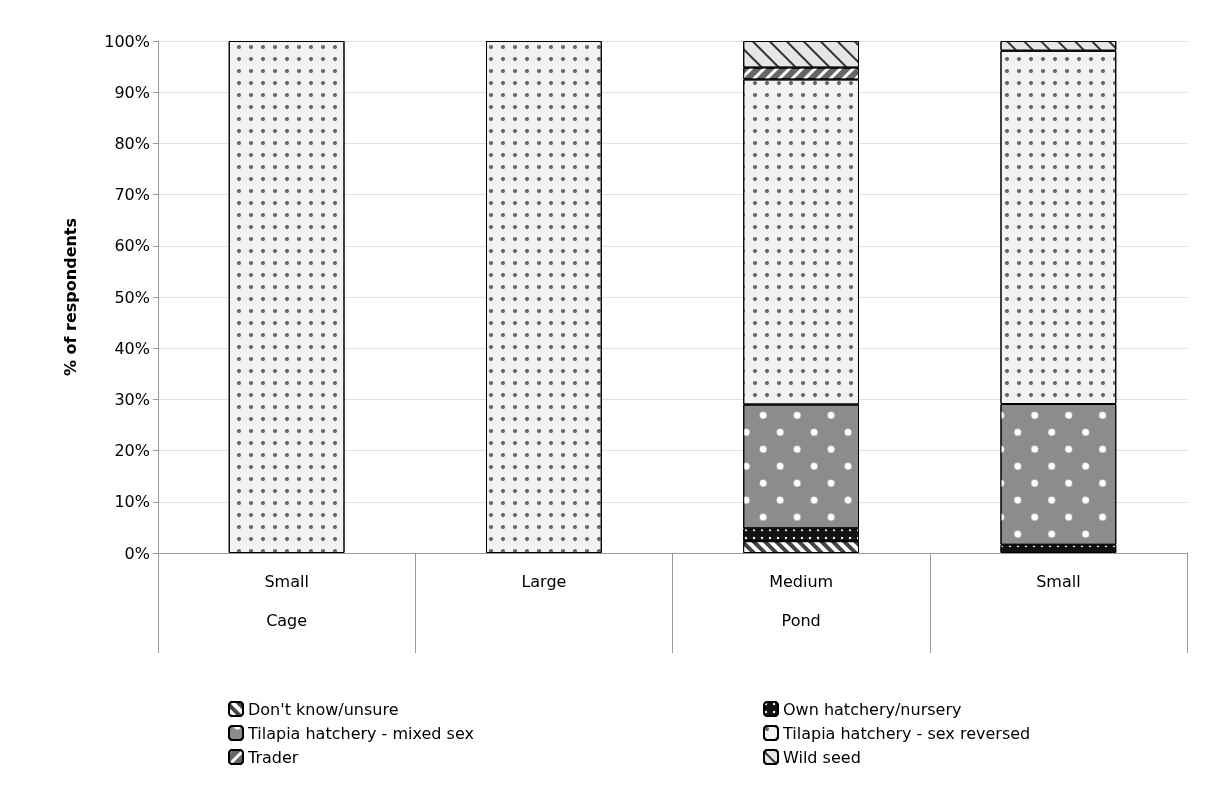 The width and height of the screenshot is (1220, 787). Describe the element at coordinates (127, 41) in the screenshot. I see `y-tick-label: 100%` at that location.